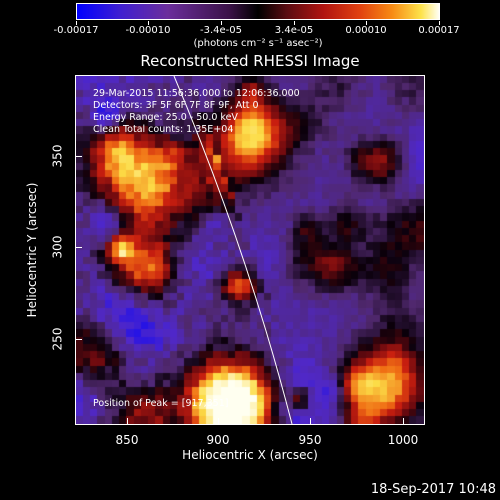 The height and width of the screenshot is (500, 500). What do you see at coordinates (221, 30) in the screenshot?
I see `colorbar-tick-label: -3.4e-05` at bounding box center [221, 30].